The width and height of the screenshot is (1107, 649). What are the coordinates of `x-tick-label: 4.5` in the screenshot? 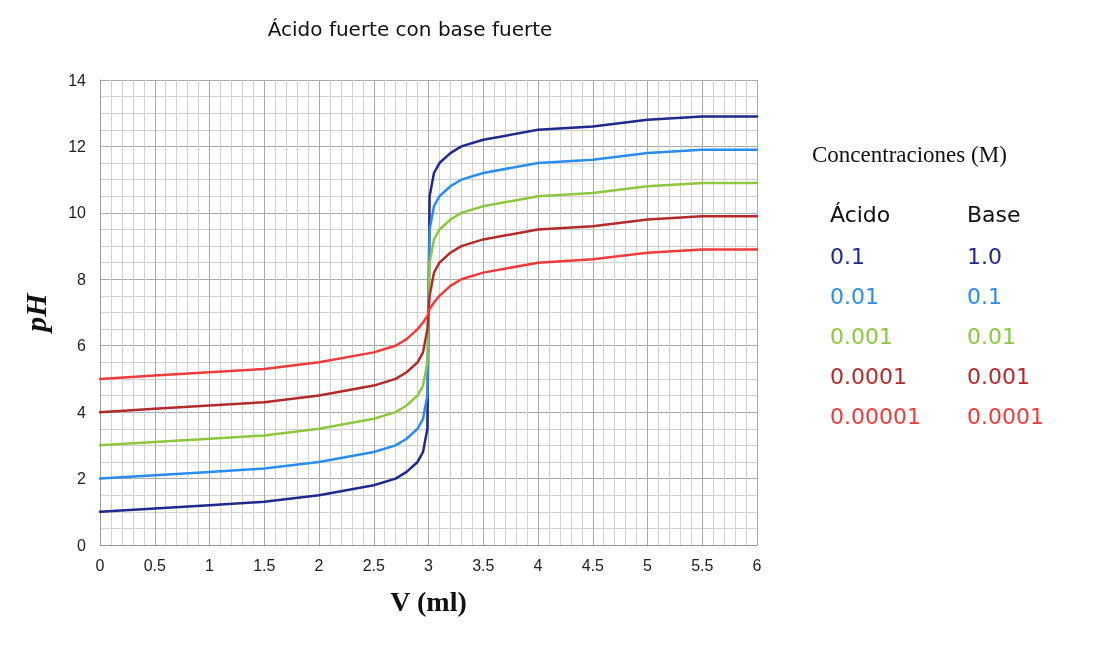 It's located at (592, 565).